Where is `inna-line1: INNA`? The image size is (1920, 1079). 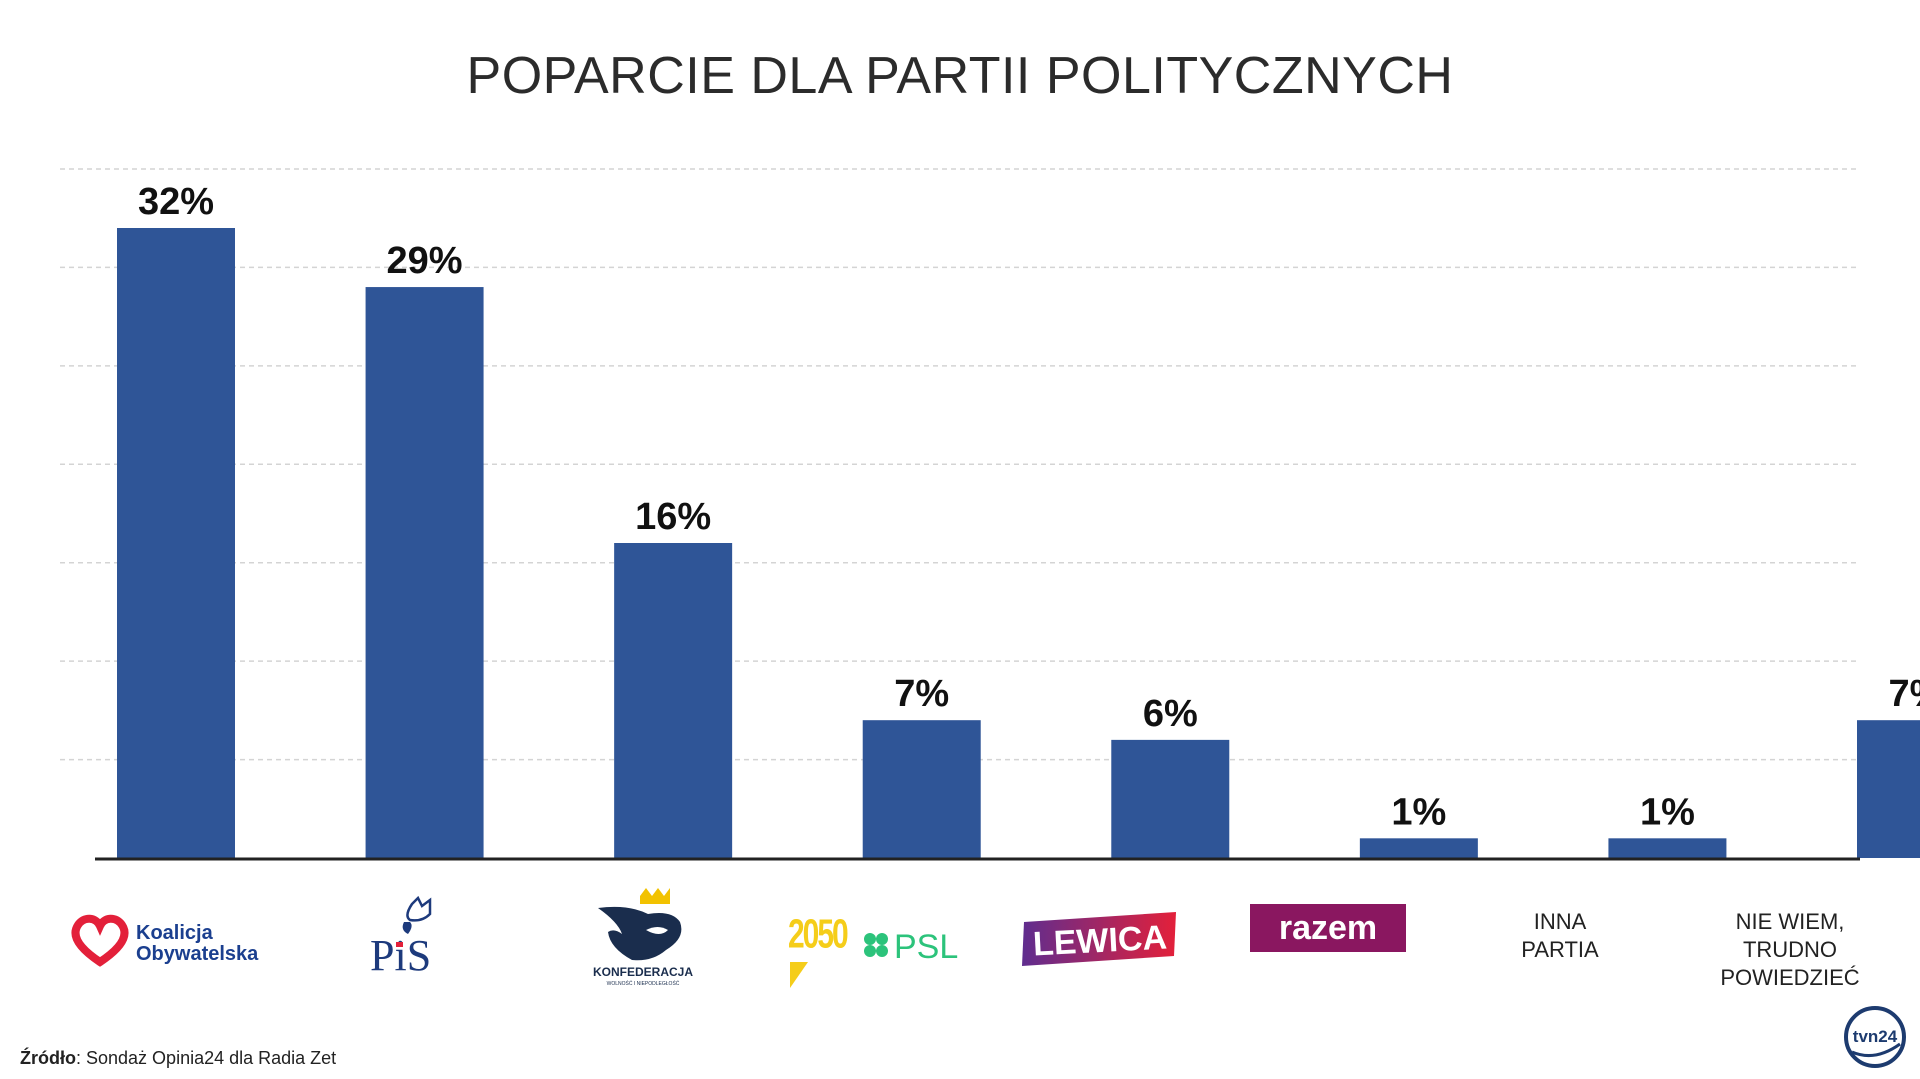
inna-line1: INNA is located at coordinates (1560, 921).